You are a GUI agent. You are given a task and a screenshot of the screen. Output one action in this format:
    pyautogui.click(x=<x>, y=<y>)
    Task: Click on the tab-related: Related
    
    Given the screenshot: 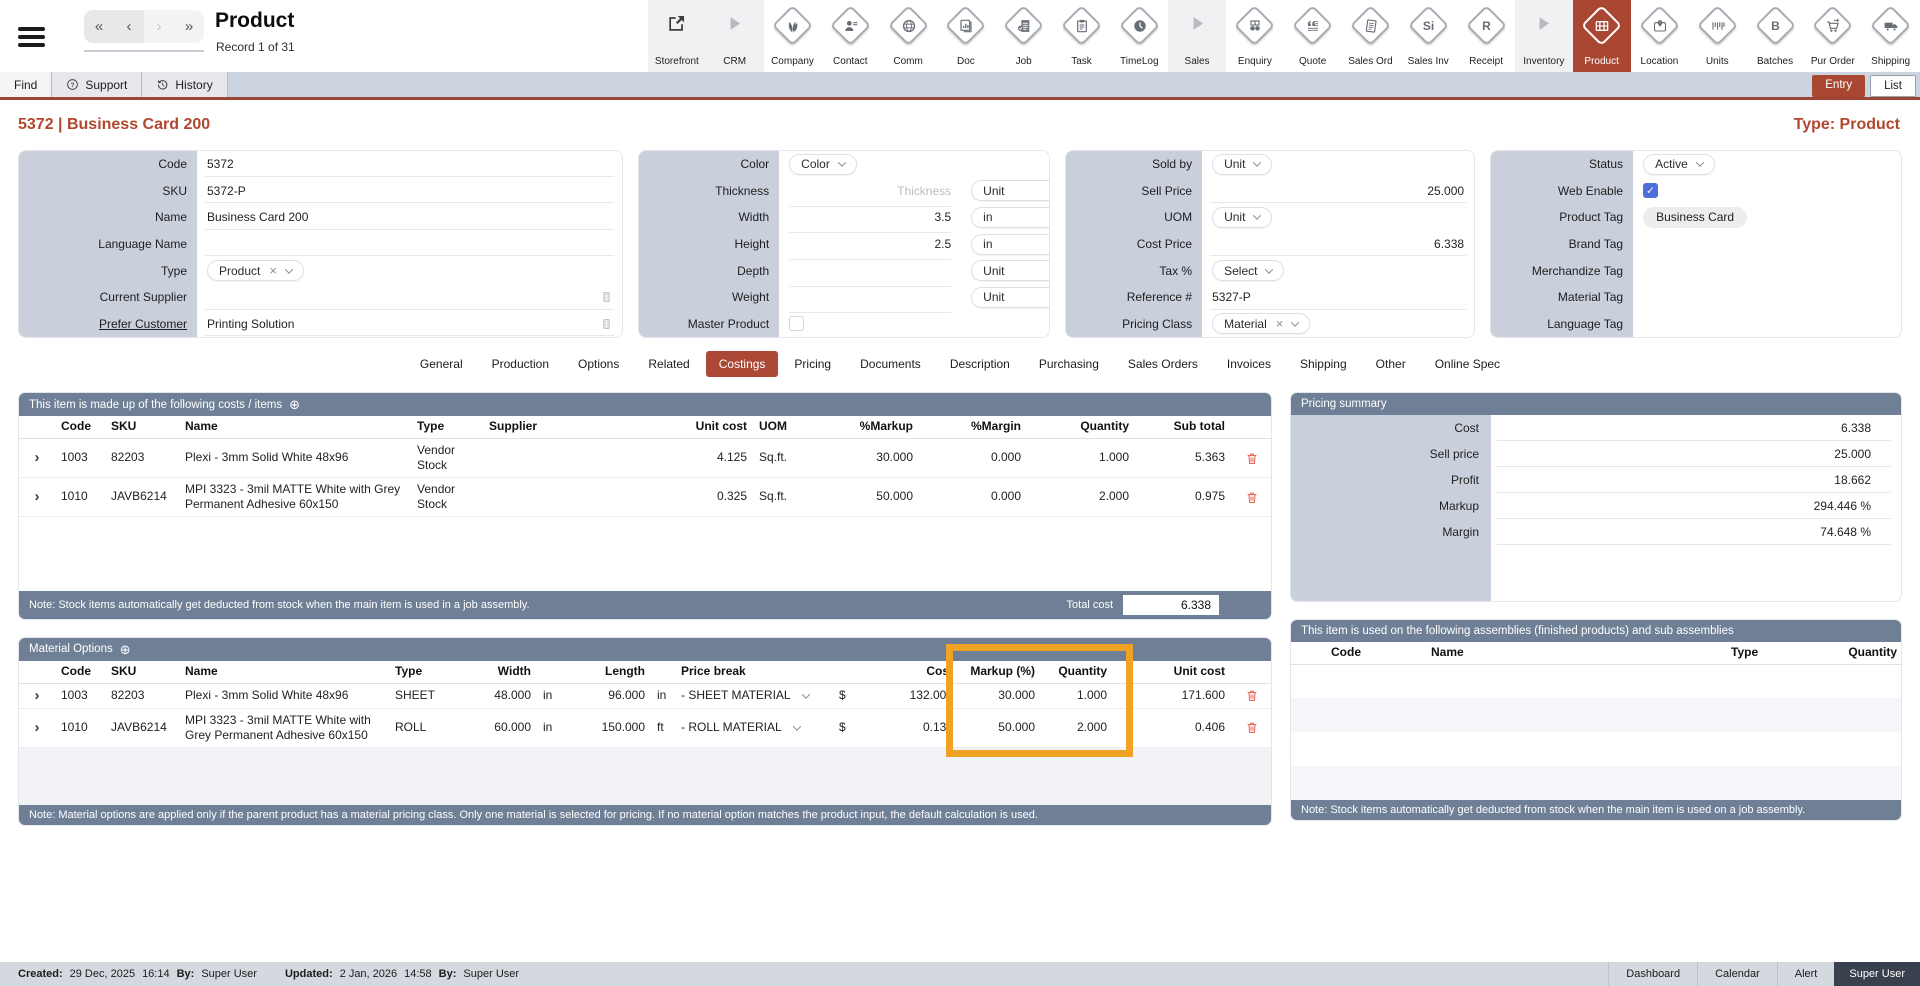 What is the action you would take?
    pyautogui.click(x=669, y=364)
    